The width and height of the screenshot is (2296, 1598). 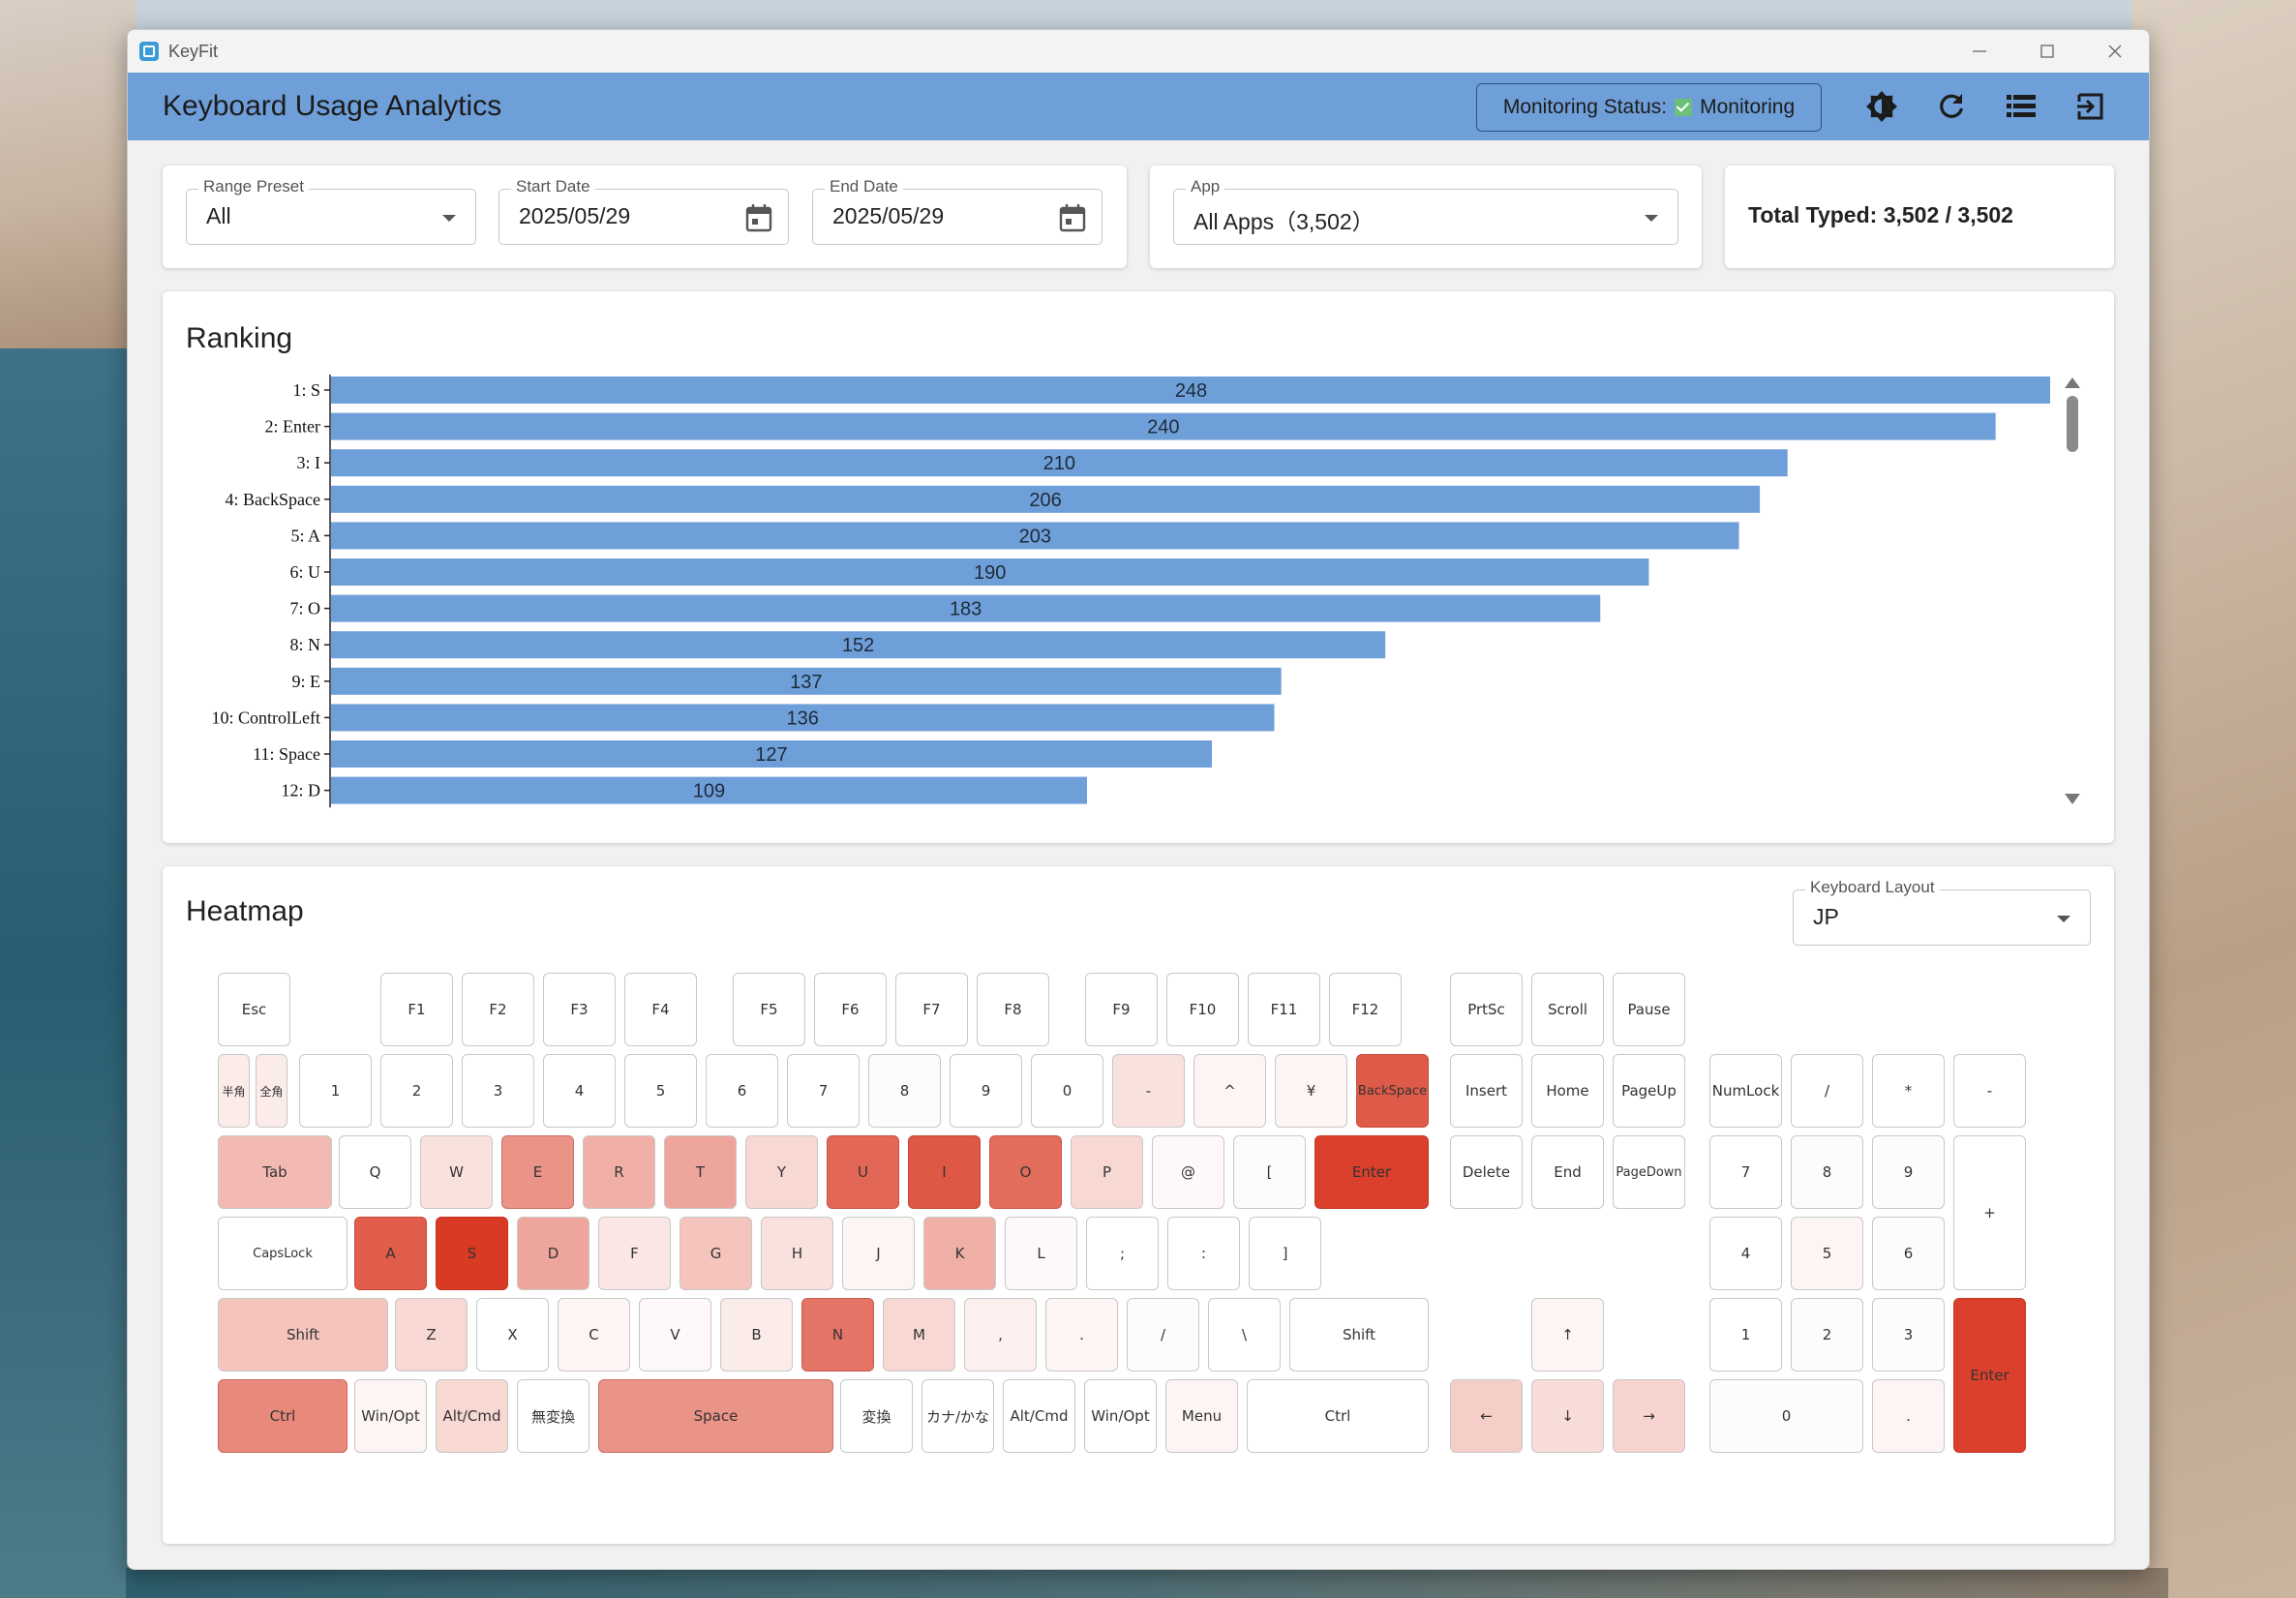 I want to click on key-d3: 3, so click(x=498, y=1091).